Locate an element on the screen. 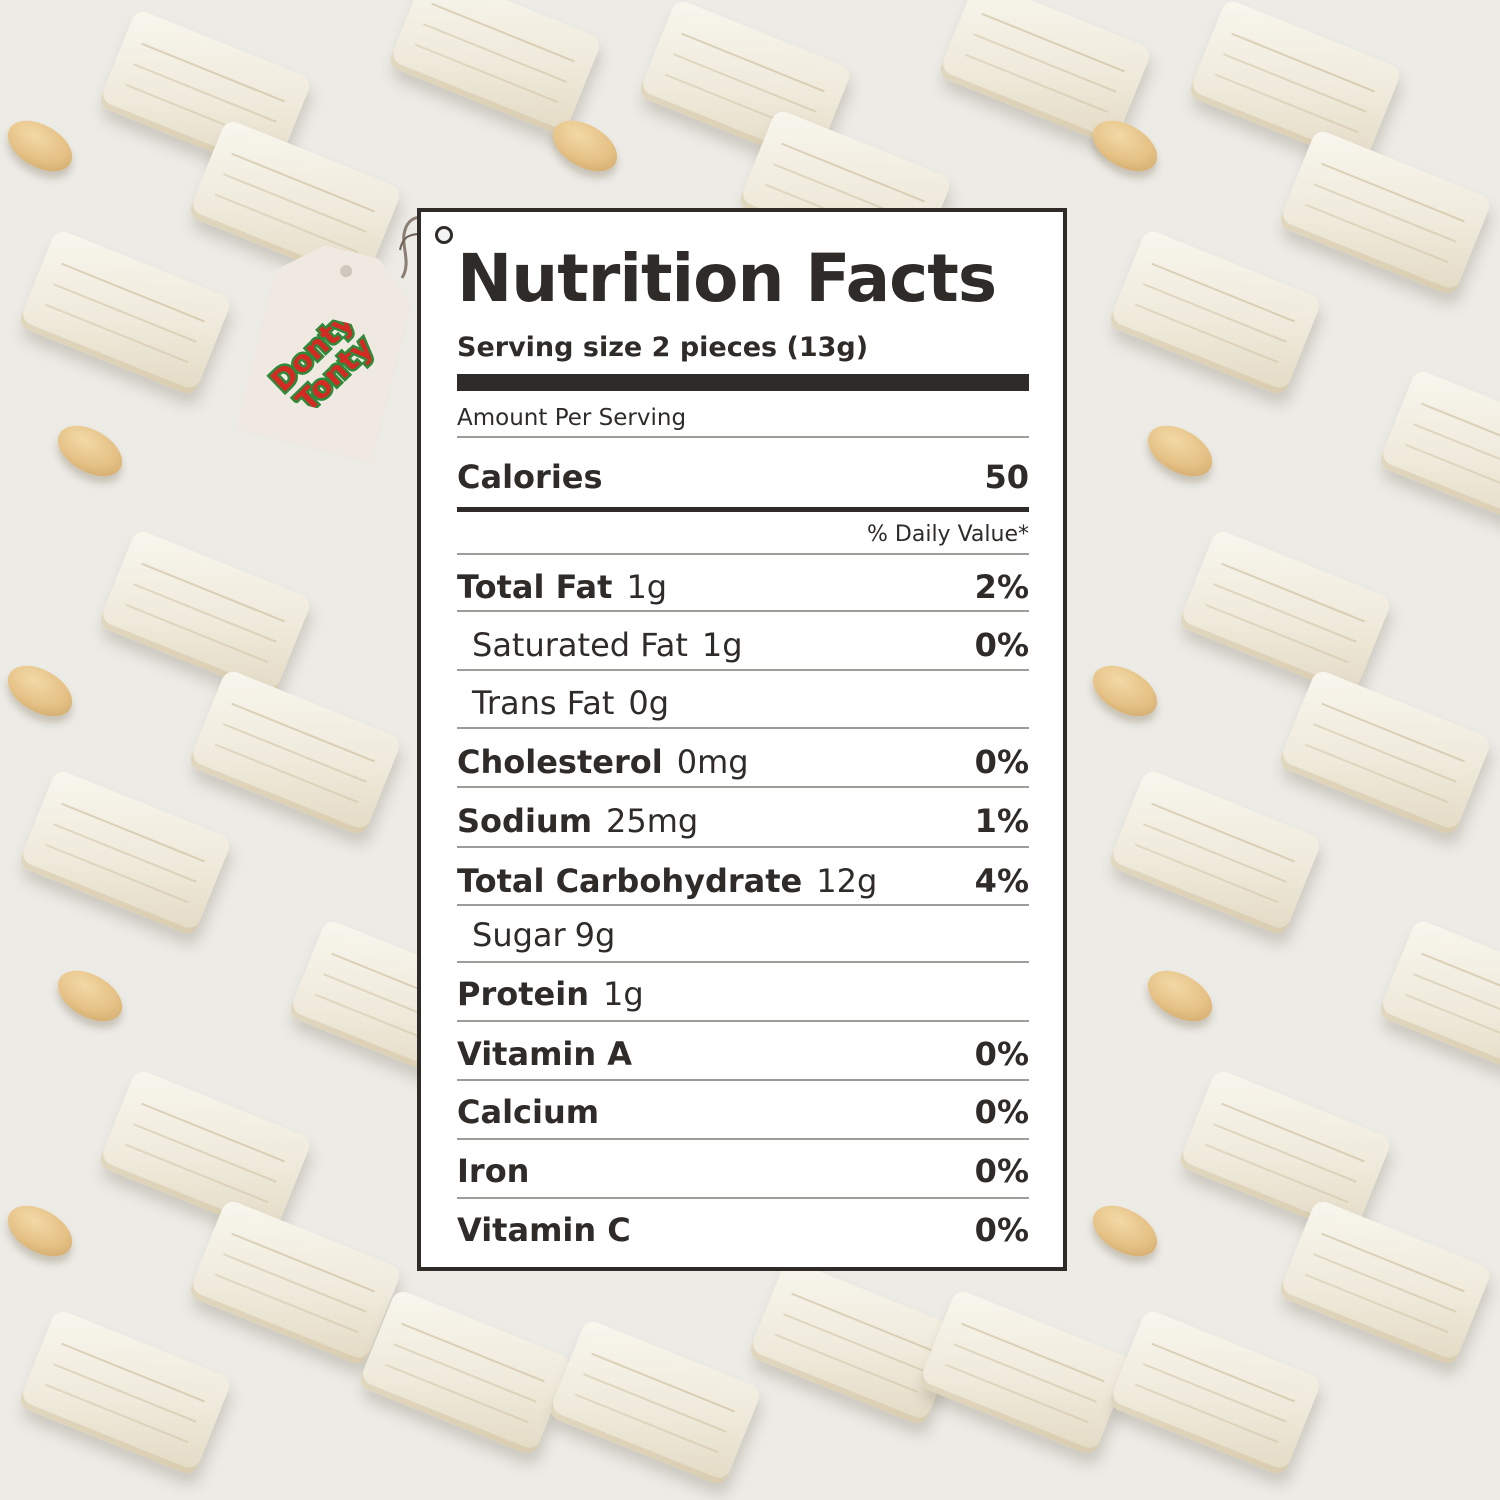 The height and width of the screenshot is (1500, 1500). nutrient-amount: 9g is located at coordinates (595, 935).